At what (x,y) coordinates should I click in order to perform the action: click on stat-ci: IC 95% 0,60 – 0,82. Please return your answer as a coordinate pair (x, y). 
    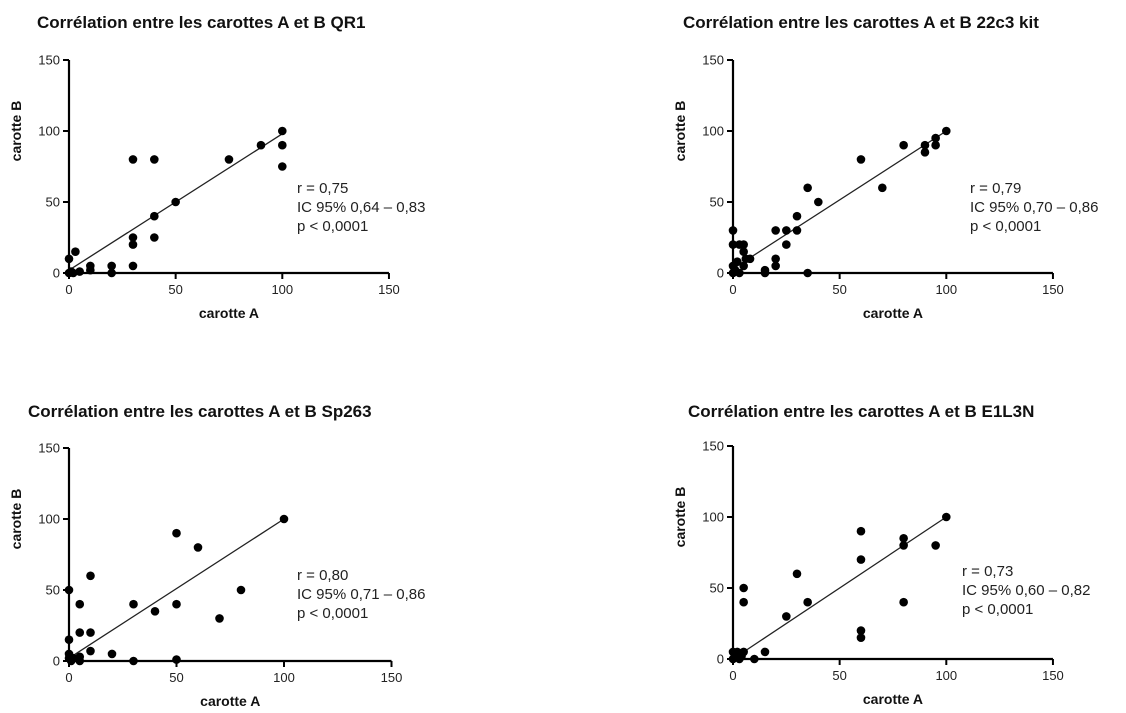
    Looking at the image, I should click on (1026, 590).